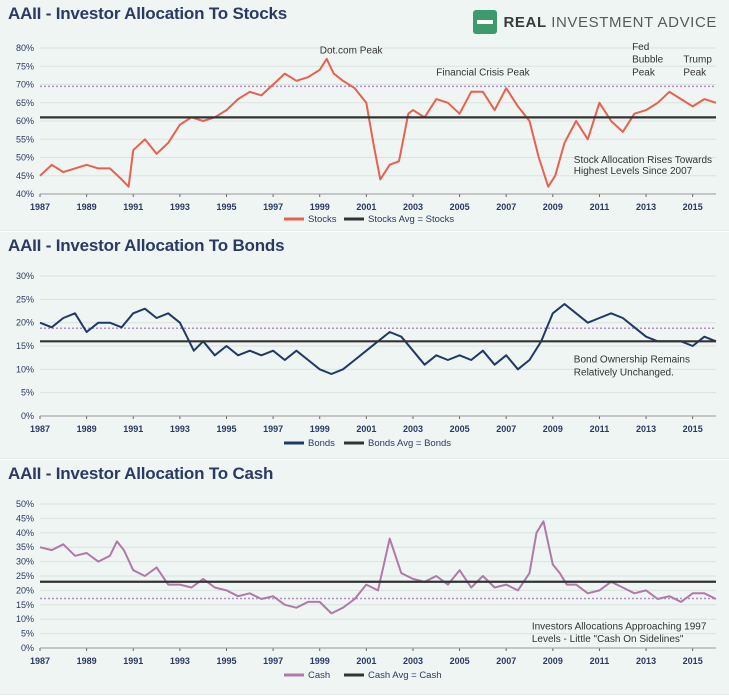 The height and width of the screenshot is (696, 729). Describe the element at coordinates (25, 194) in the screenshot. I see `stocks-y-tick-label: 40%` at that location.